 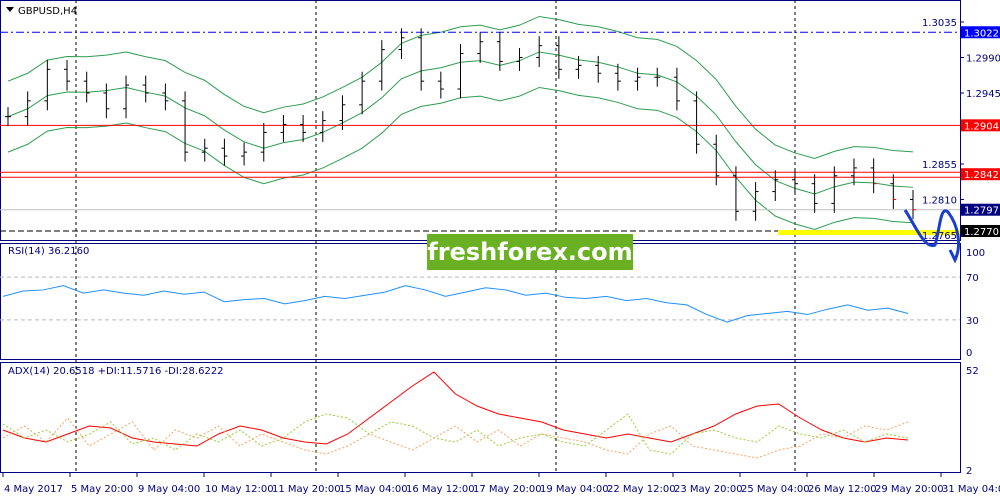 What do you see at coordinates (909, 489) in the screenshot?
I see `time-tick-label: 29 May 20:00` at bounding box center [909, 489].